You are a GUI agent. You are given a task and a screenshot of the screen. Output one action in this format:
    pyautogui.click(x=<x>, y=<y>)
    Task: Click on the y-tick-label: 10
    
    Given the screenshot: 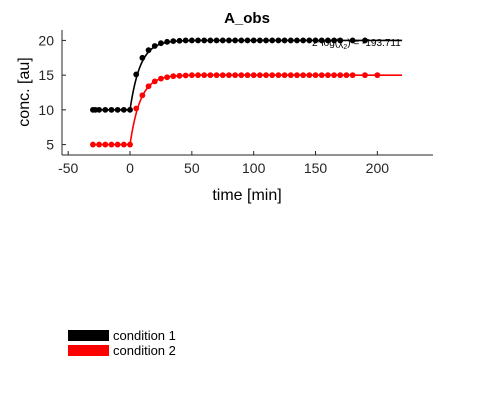 What is the action you would take?
    pyautogui.click(x=46, y=110)
    